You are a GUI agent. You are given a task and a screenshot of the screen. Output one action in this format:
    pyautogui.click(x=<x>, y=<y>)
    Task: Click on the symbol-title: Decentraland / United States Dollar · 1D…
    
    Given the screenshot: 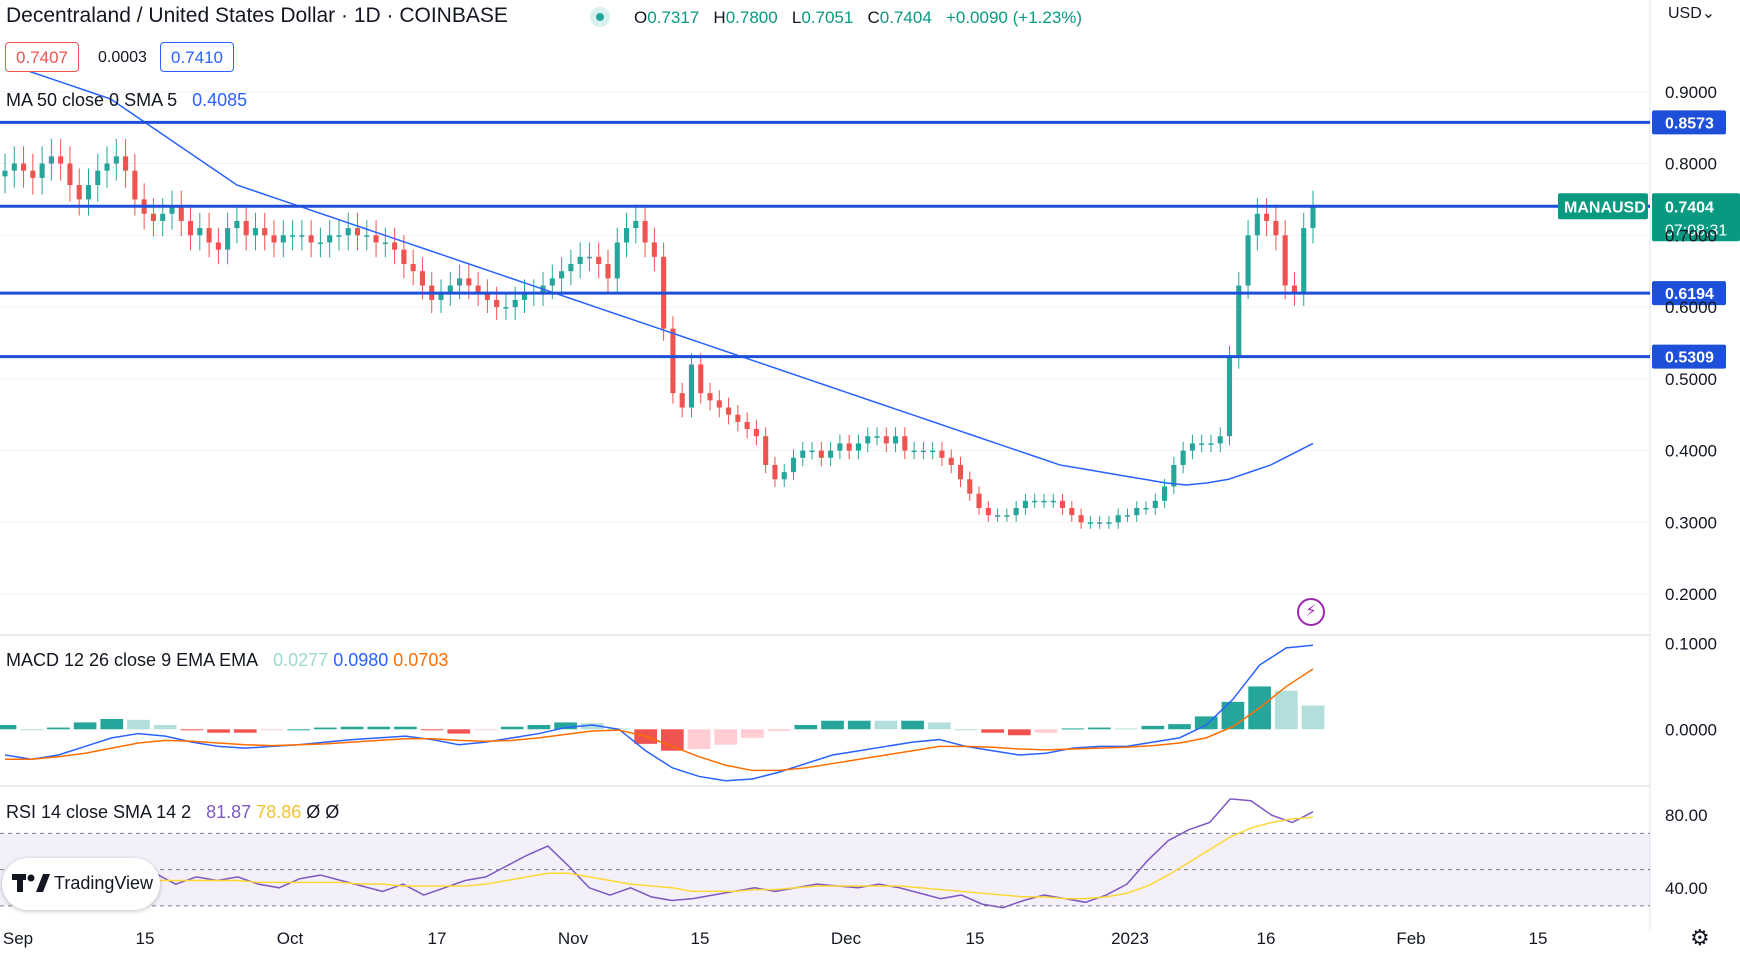 What is the action you would take?
    pyautogui.click(x=257, y=15)
    